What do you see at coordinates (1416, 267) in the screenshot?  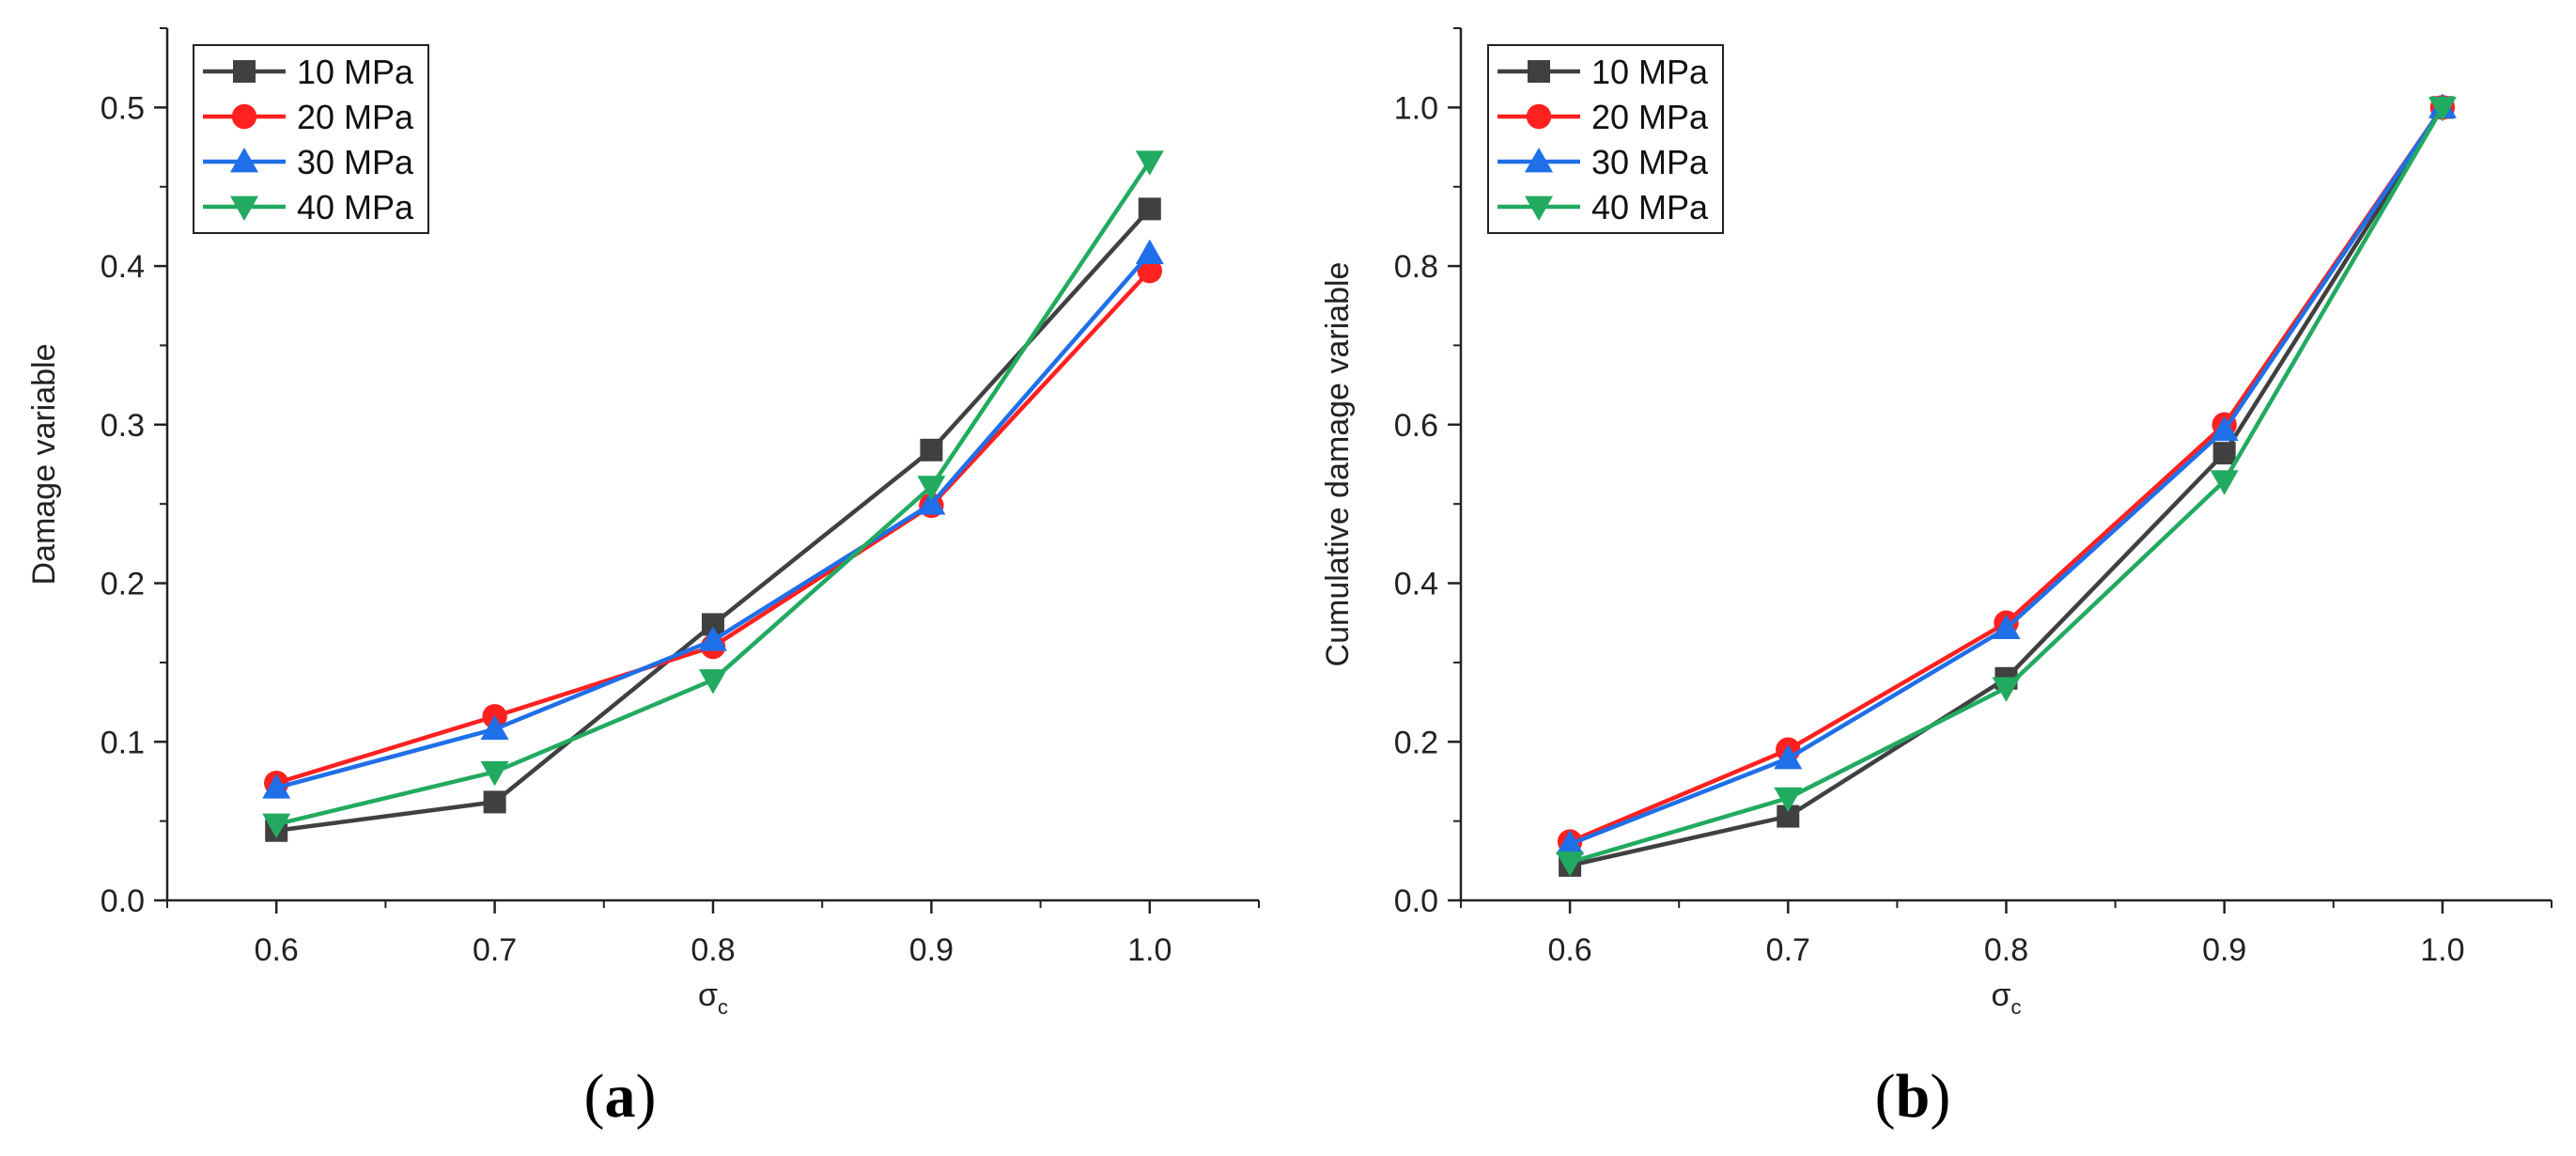 I see `y-tick-label: 0.8` at bounding box center [1416, 267].